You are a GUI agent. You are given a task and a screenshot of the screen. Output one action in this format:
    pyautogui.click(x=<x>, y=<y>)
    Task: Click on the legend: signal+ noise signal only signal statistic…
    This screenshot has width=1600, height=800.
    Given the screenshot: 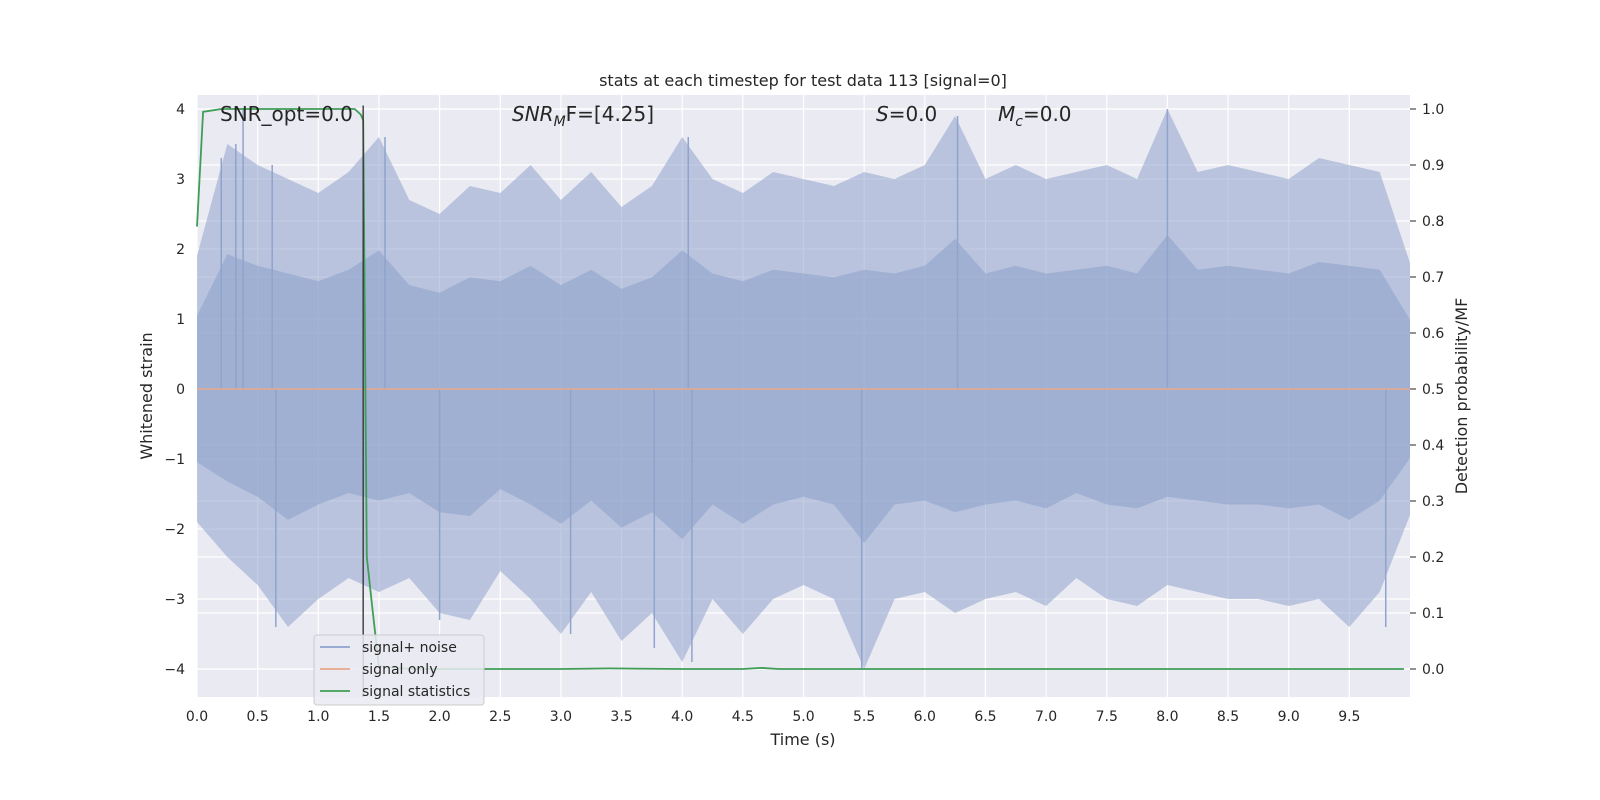 What is the action you would take?
    pyautogui.click(x=399, y=670)
    